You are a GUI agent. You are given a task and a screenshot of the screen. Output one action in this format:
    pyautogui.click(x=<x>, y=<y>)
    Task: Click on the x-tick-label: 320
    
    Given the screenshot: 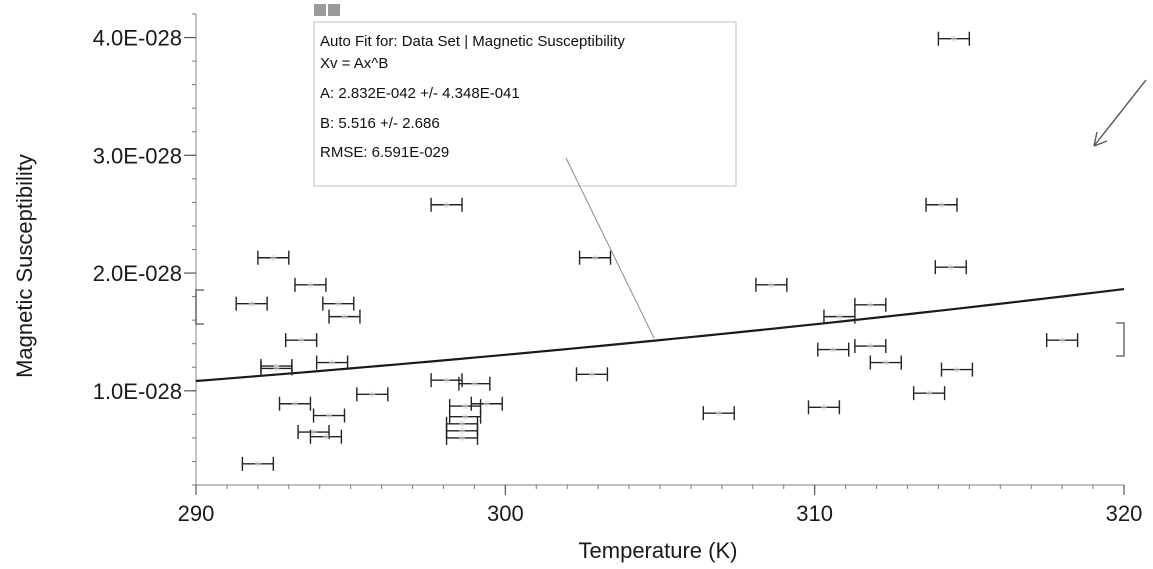 What is the action you would take?
    pyautogui.click(x=1124, y=513)
    